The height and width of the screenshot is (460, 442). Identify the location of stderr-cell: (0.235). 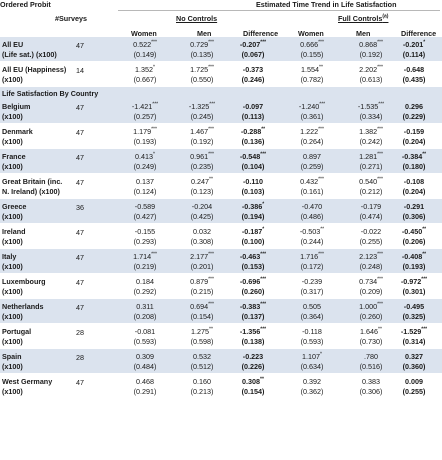
(202, 166).